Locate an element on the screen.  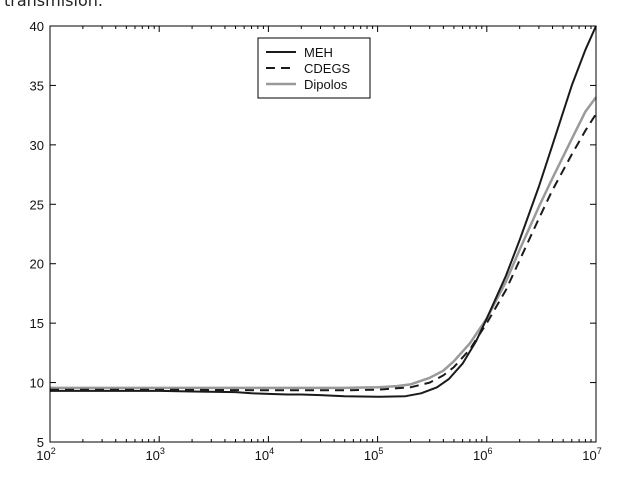
legend-box is located at coordinates (314, 68).